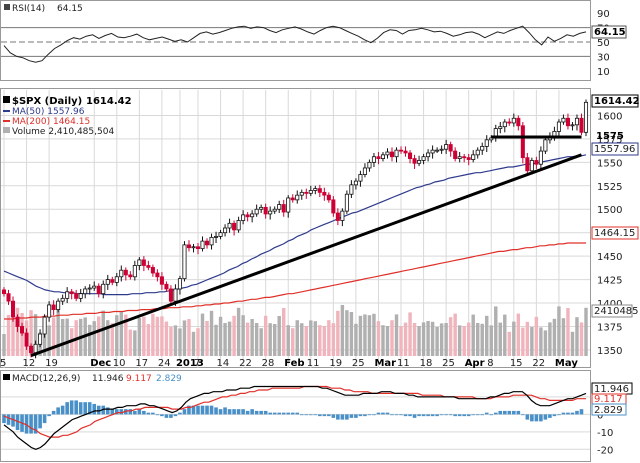 This screenshot has width=640, height=463. I want to click on price-tick-label: 1450, so click(609, 257).